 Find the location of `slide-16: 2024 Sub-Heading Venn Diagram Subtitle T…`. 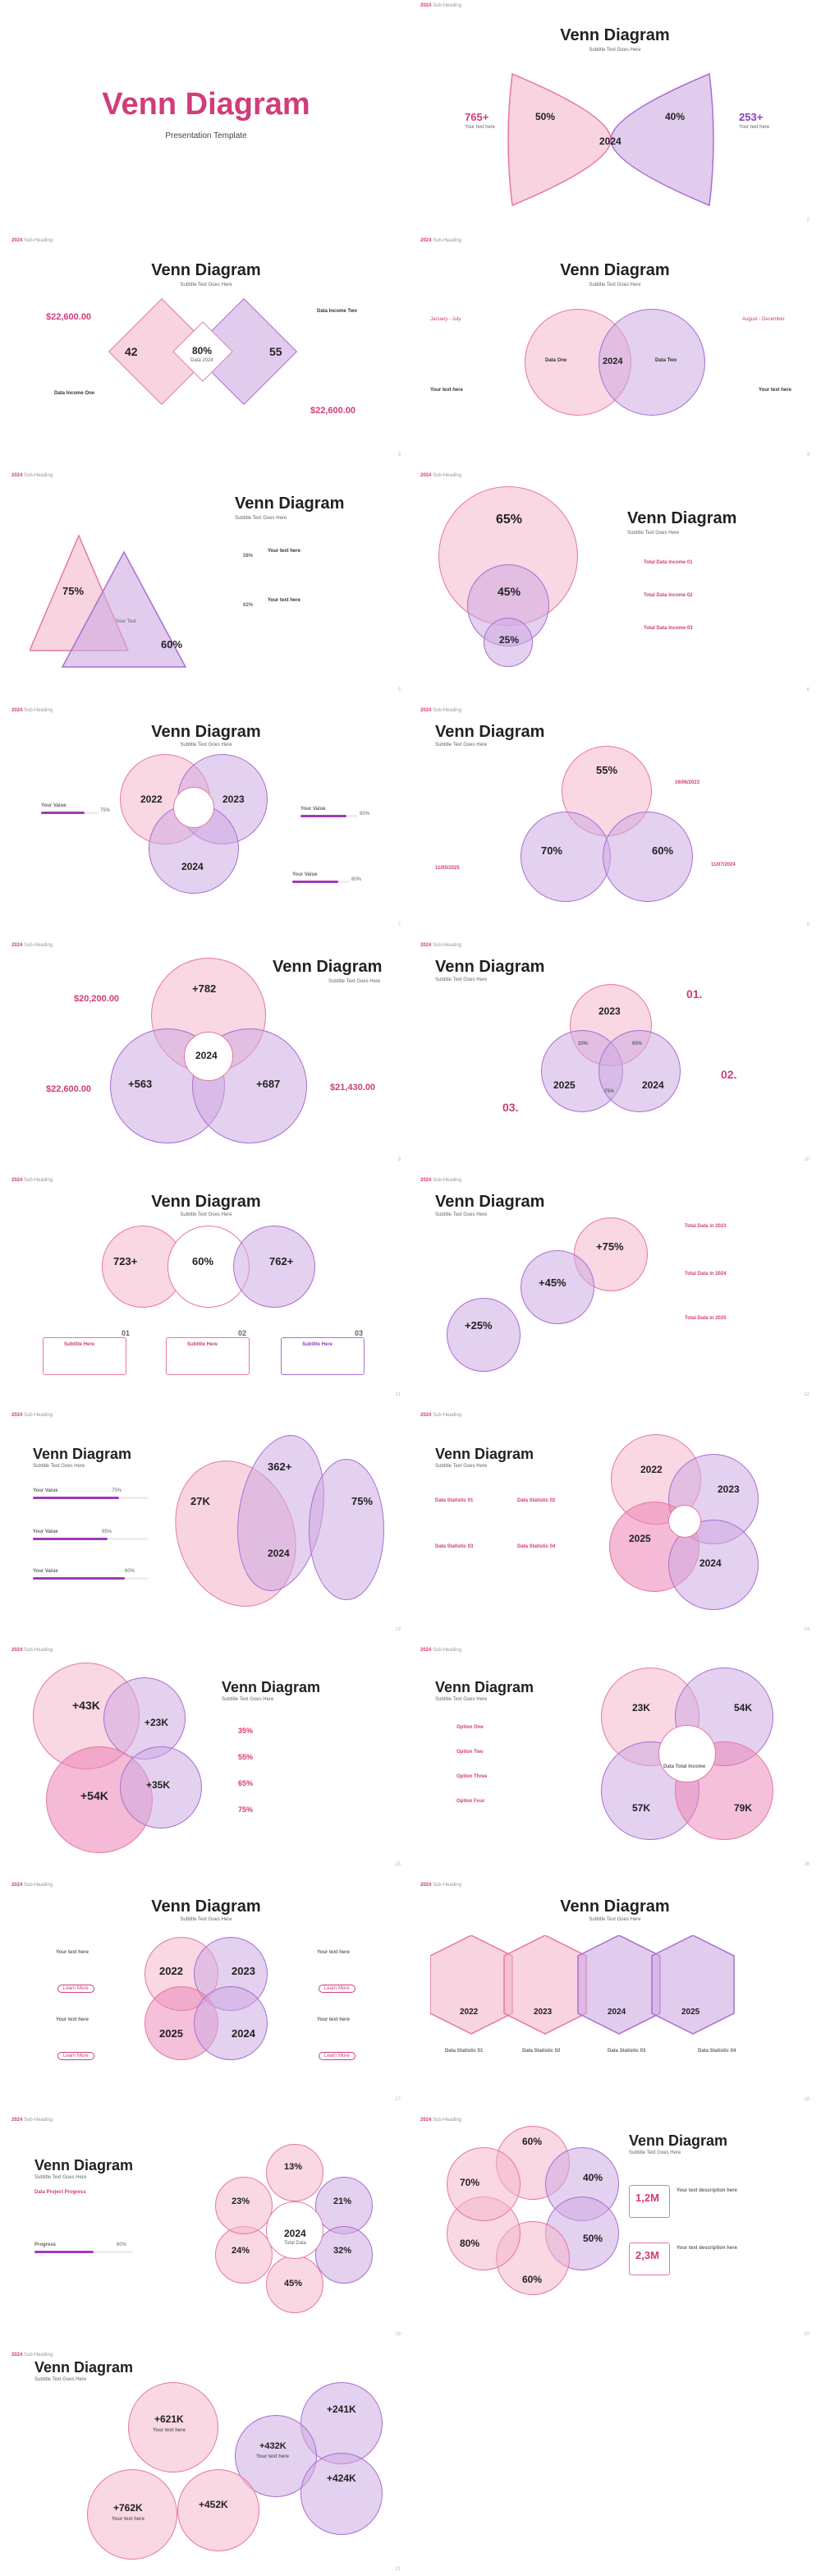

slide-16: 2024 Sub-Heading Venn Diagram Subtitle T… is located at coordinates (615, 1757).